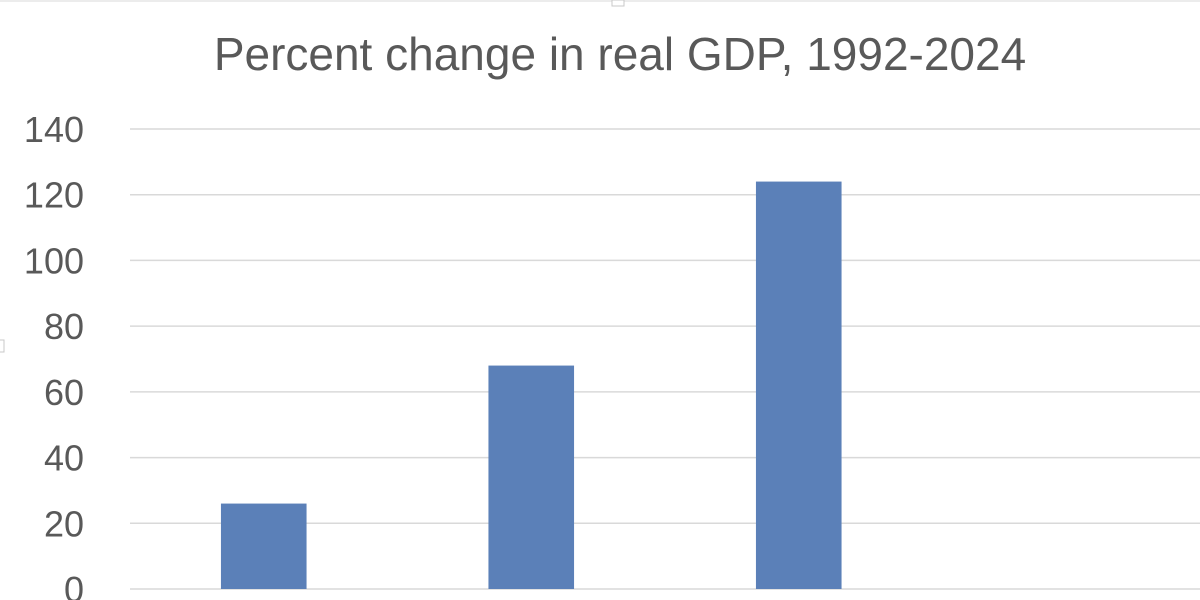 Image resolution: width=1200 pixels, height=600 pixels. What do you see at coordinates (620, 54) in the screenshot?
I see `chart-title: Percent change in real GDP, 1992-2024` at bounding box center [620, 54].